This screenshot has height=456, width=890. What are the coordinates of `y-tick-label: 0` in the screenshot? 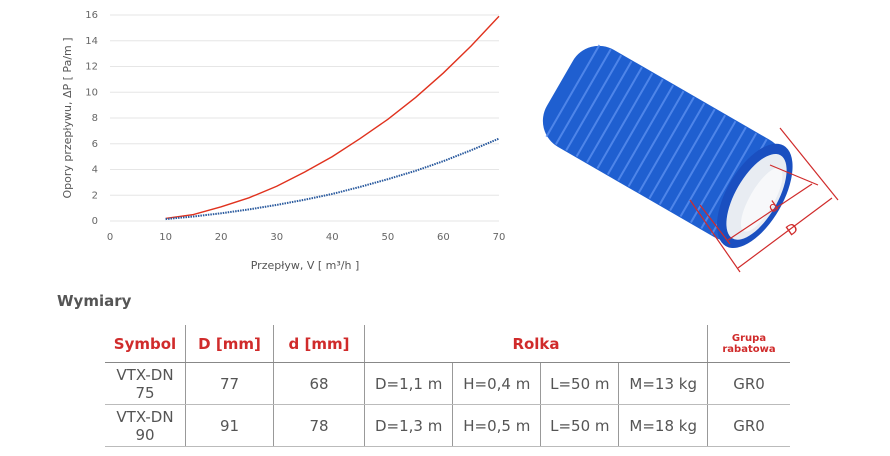 It's located at (95, 221).